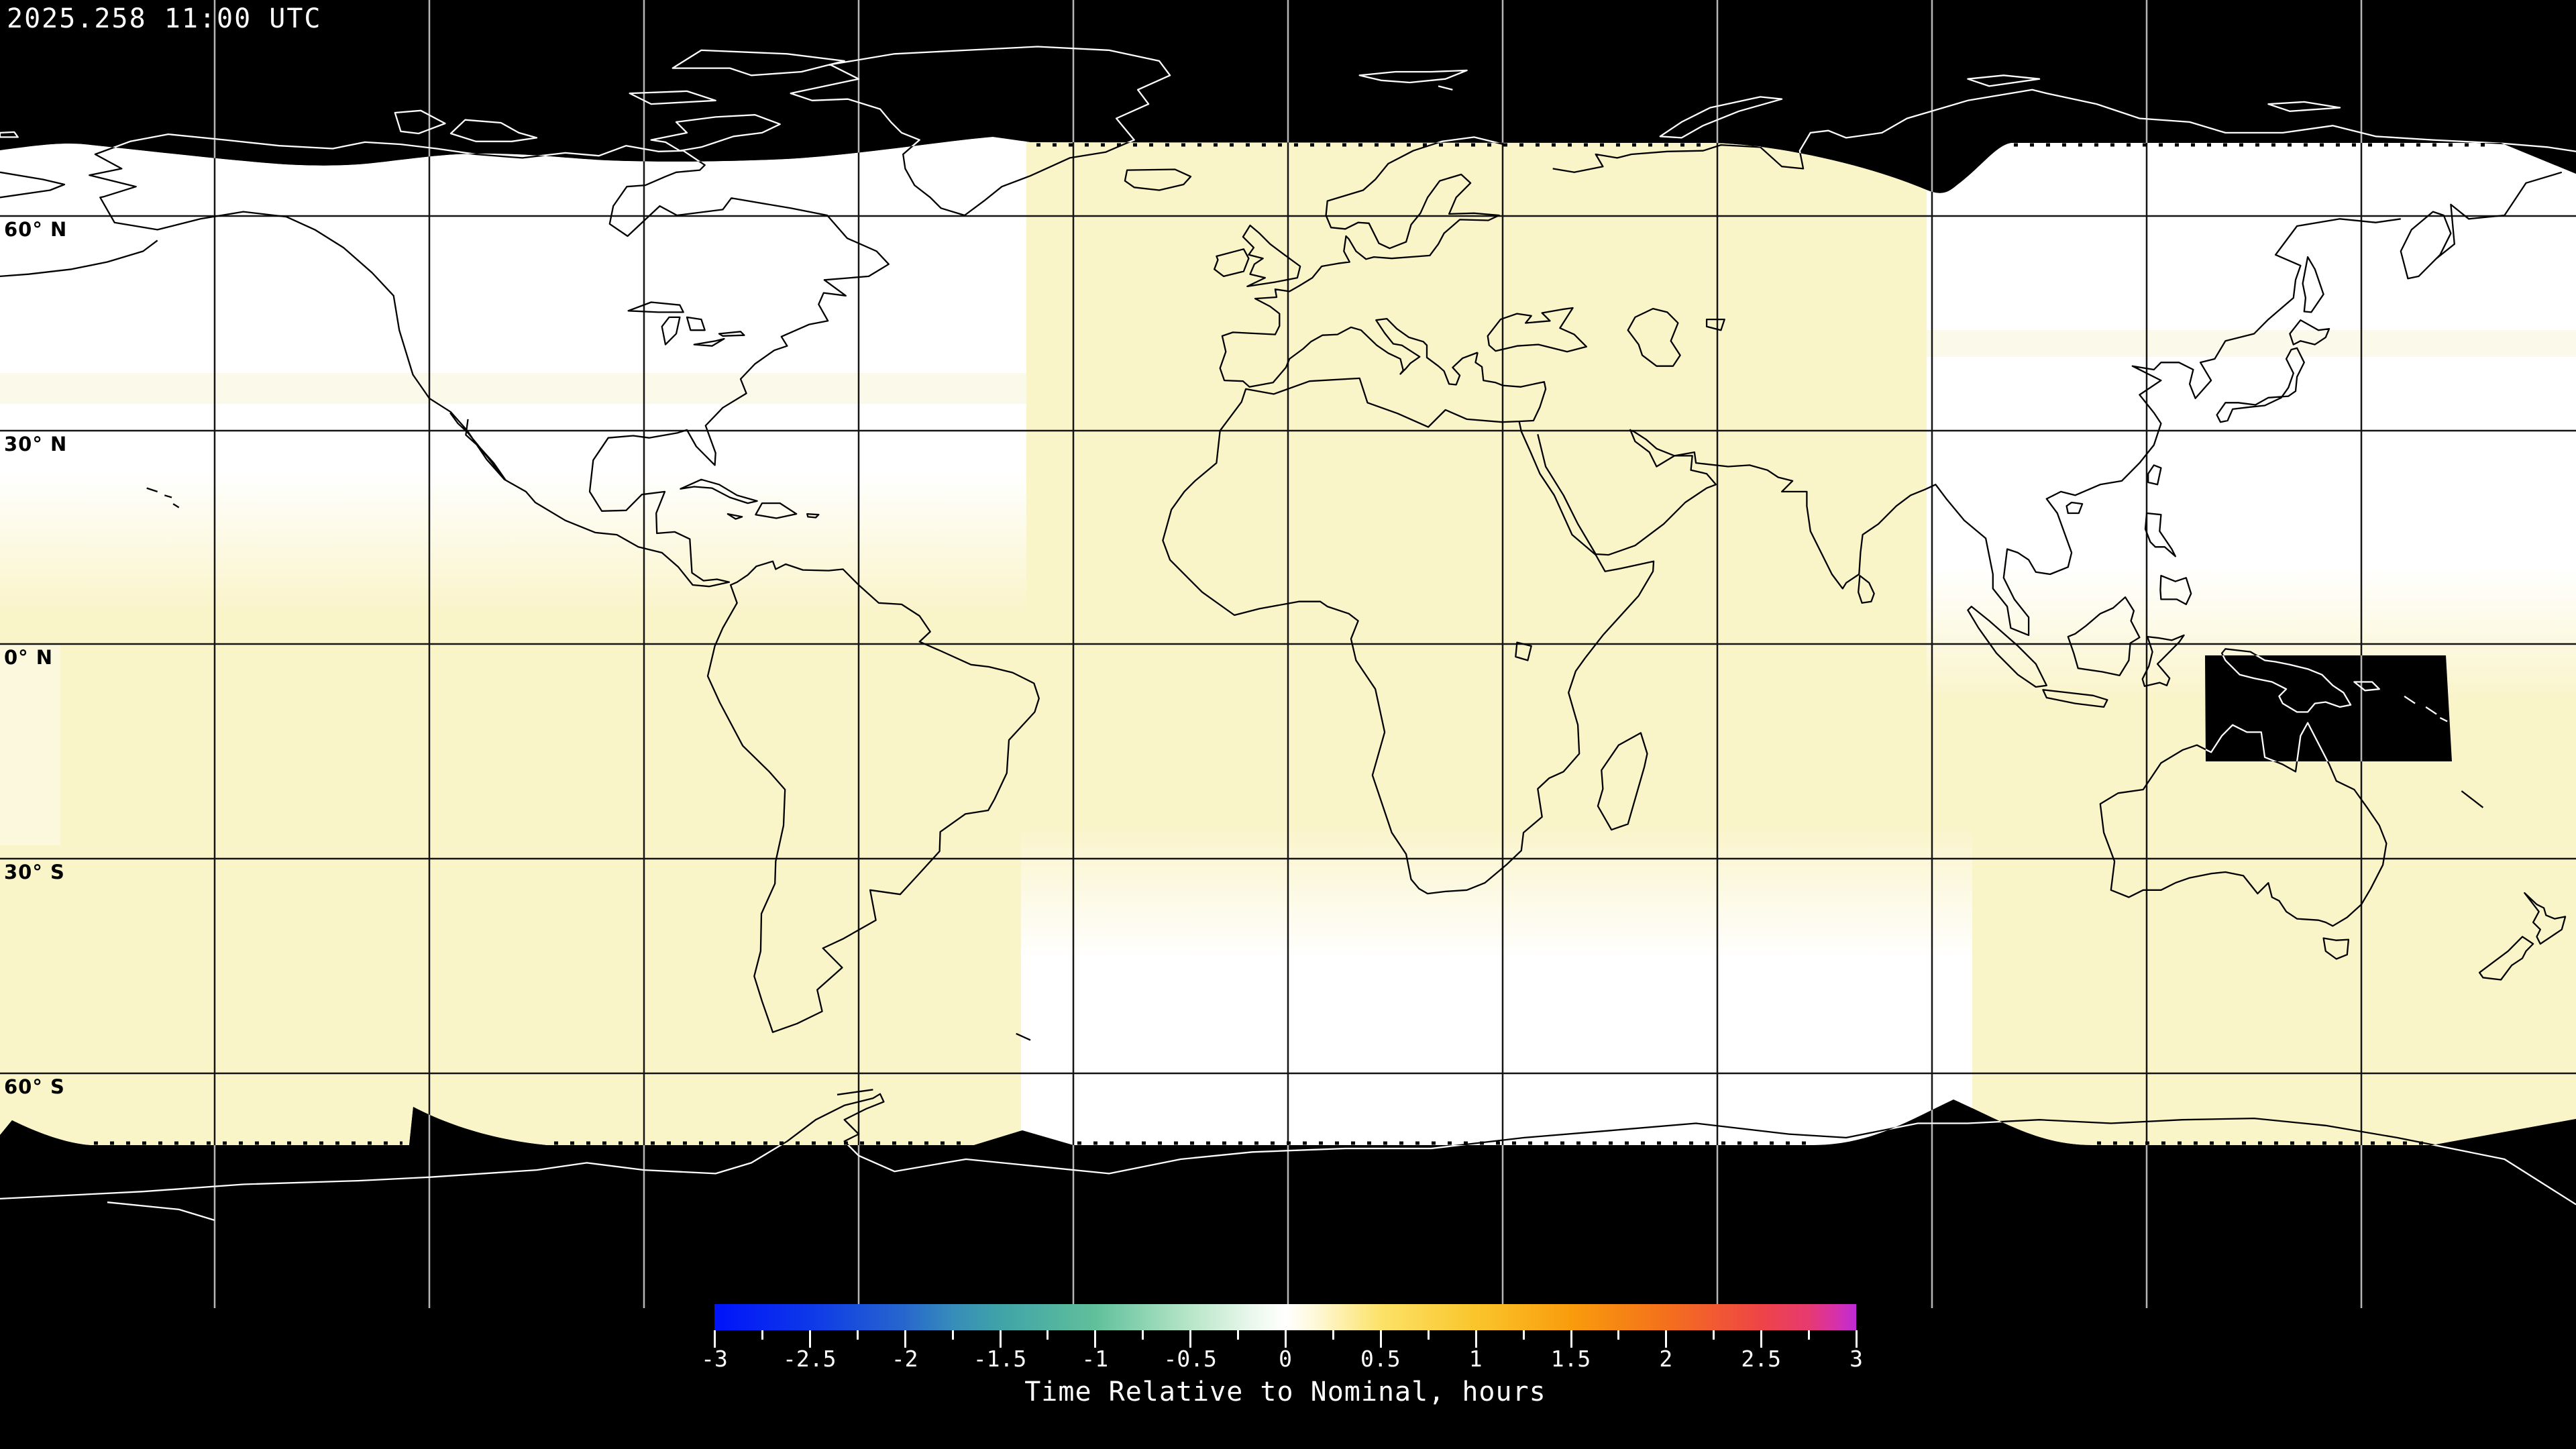  I want to click on colorbar-tick-label: -3, so click(714, 1359).